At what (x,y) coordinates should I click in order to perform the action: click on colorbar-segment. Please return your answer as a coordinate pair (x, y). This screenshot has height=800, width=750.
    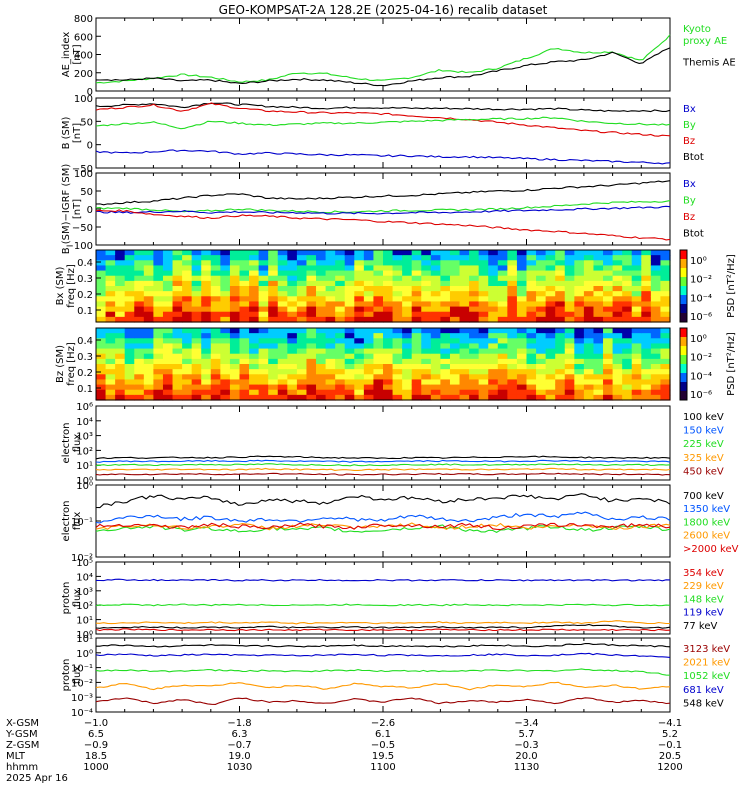
    Looking at the image, I should click on (683, 396).